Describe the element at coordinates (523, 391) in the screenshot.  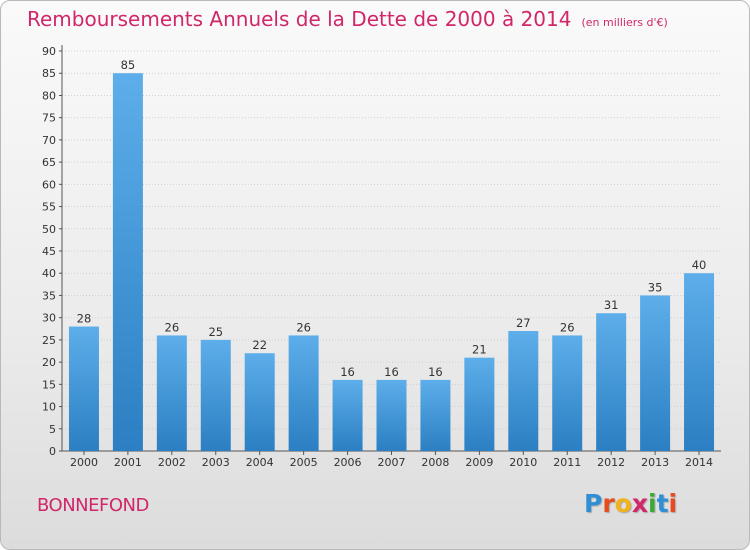
I see `bar-2010` at that location.